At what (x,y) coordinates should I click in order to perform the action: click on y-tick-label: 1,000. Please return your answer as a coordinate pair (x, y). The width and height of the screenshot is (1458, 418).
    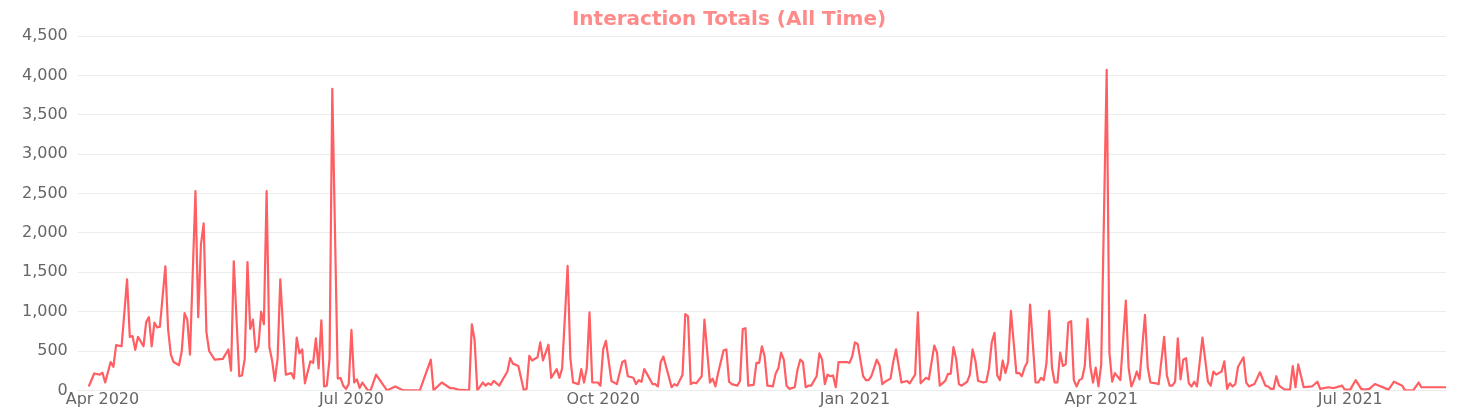
    Looking at the image, I should click on (44, 310).